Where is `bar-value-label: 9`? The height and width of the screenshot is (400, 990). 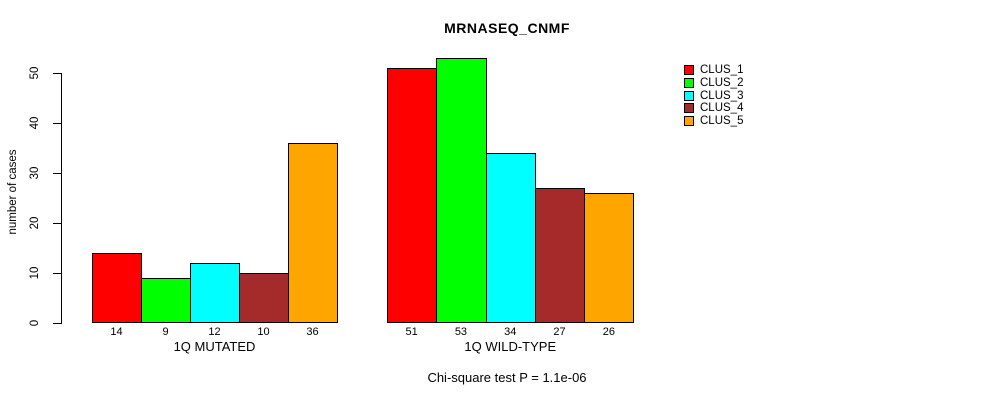 bar-value-label: 9 is located at coordinates (165, 332).